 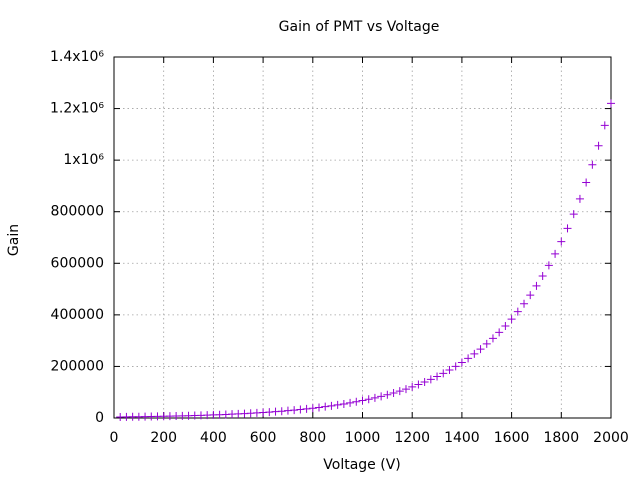 What do you see at coordinates (99, 418) in the screenshot?
I see `y-tick-label: 0` at bounding box center [99, 418].